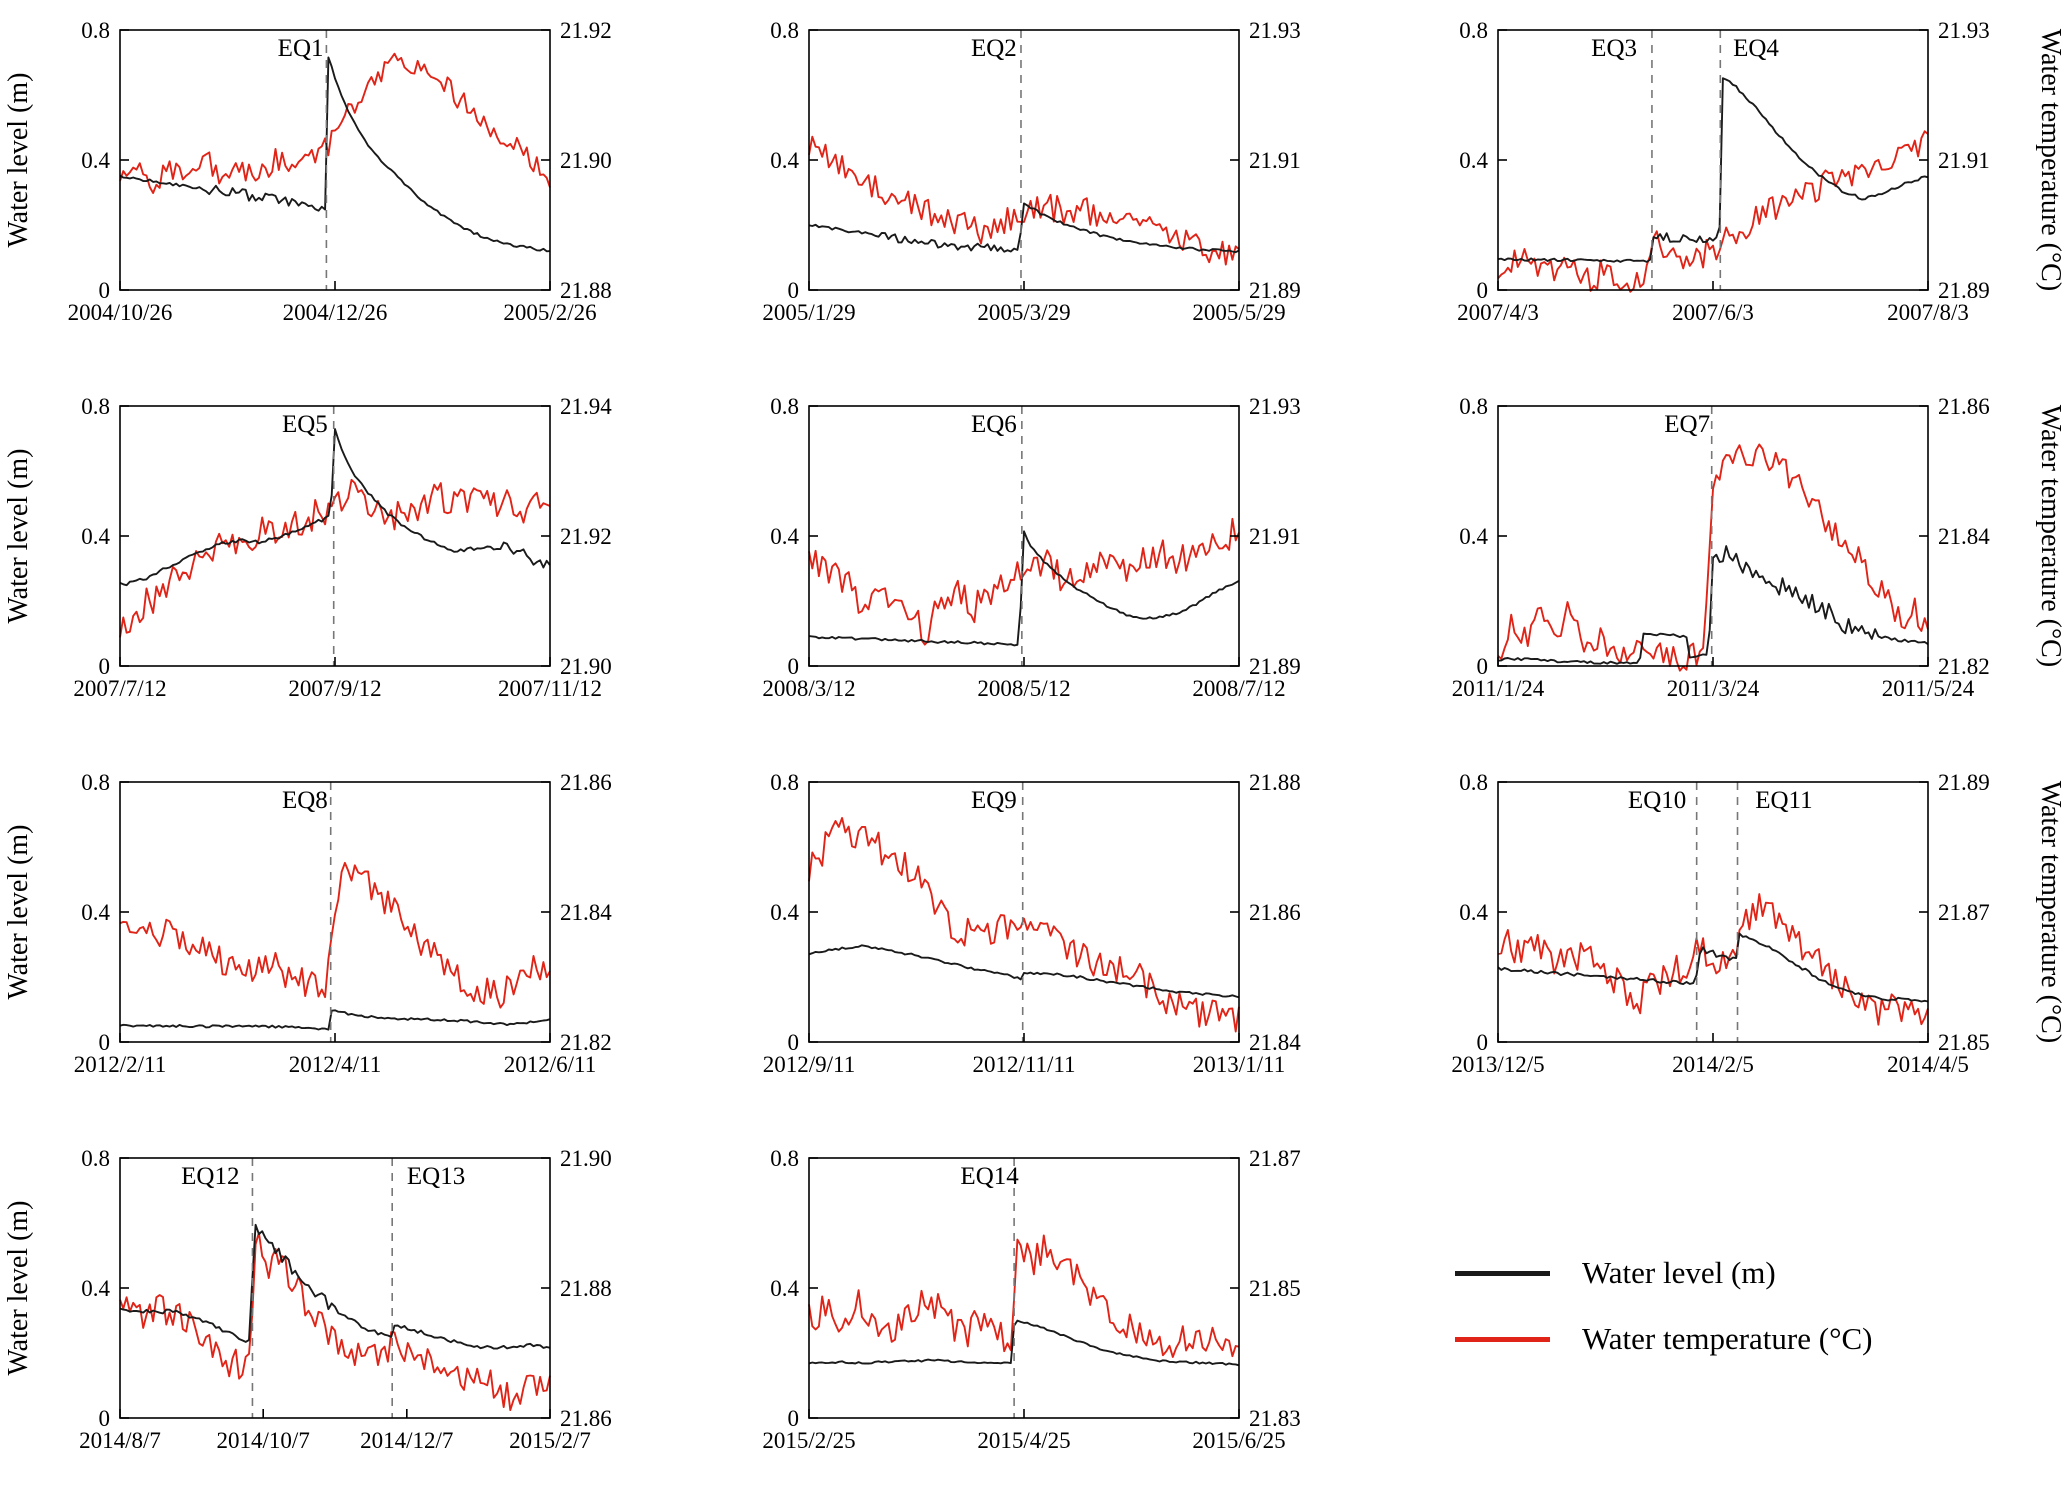 The image size is (2067, 1506). What do you see at coordinates (1713, 312) in the screenshot?
I see `x-tick-label: 2007/6/3` at bounding box center [1713, 312].